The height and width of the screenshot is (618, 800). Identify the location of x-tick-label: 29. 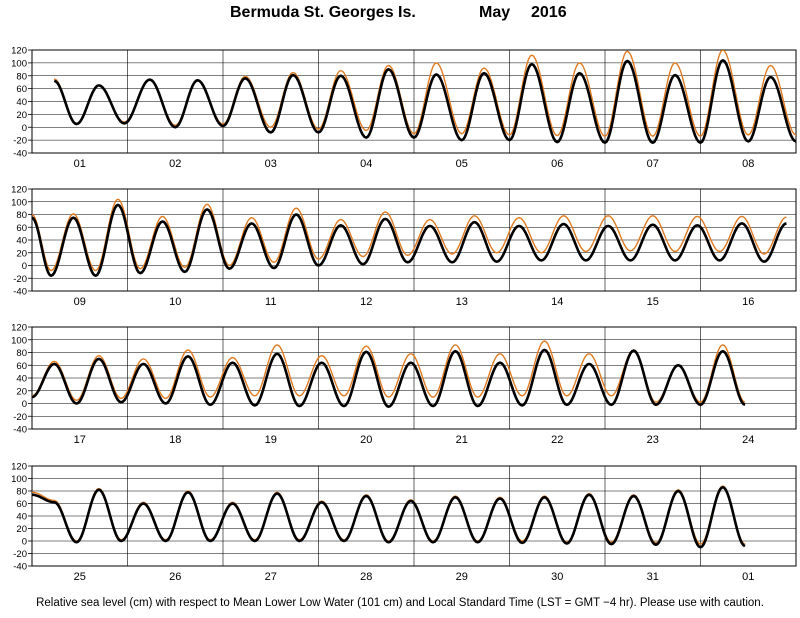
(462, 577).